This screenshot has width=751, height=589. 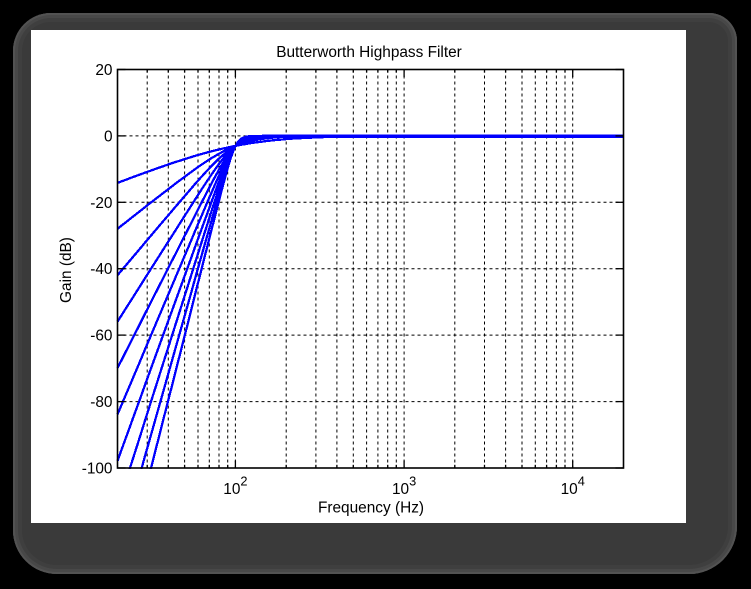 What do you see at coordinates (404, 486) in the screenshot?
I see `svg-text: 10³` at bounding box center [404, 486].